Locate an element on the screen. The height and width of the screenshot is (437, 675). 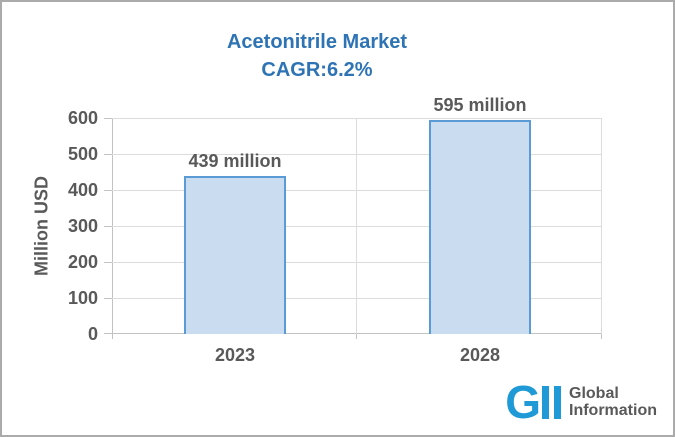
x-tick-label: 2023 is located at coordinates (235, 355).